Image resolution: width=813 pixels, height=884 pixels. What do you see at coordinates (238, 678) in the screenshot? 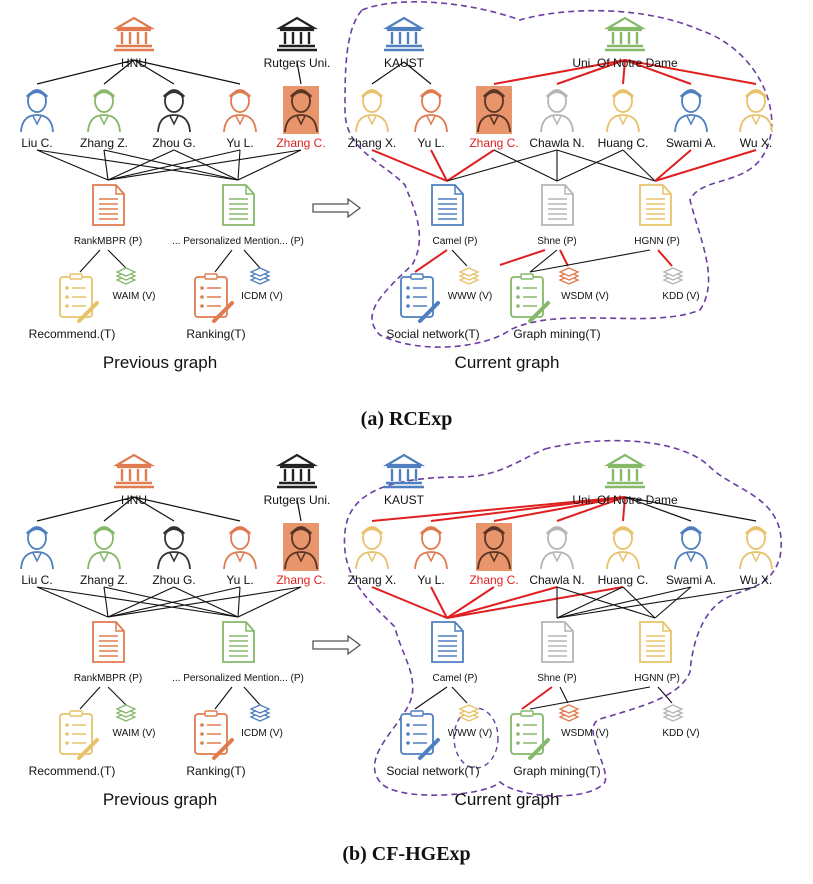
I see `label-personalized: ... Personalized Mention... (P)` at bounding box center [238, 678].